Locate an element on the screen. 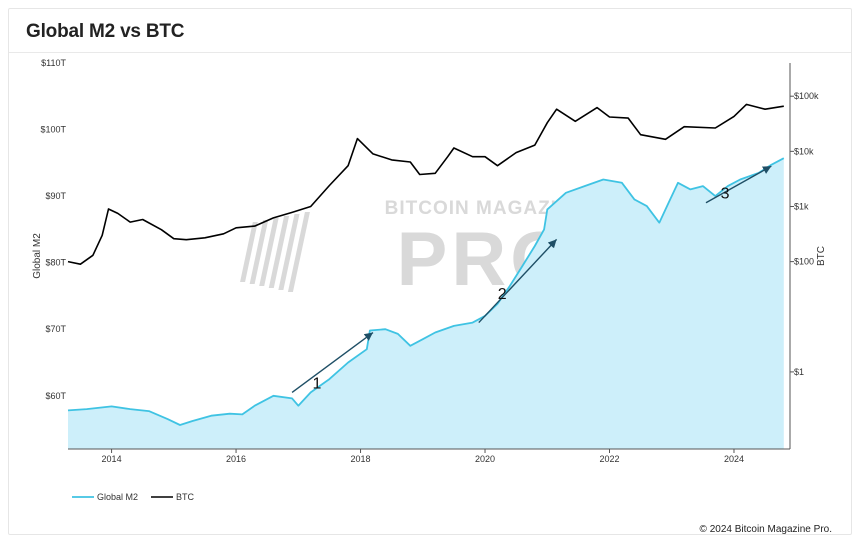 Image resolution: width=860 pixels, height=541 pixels. x-tick-label: 2018 is located at coordinates (361, 459).